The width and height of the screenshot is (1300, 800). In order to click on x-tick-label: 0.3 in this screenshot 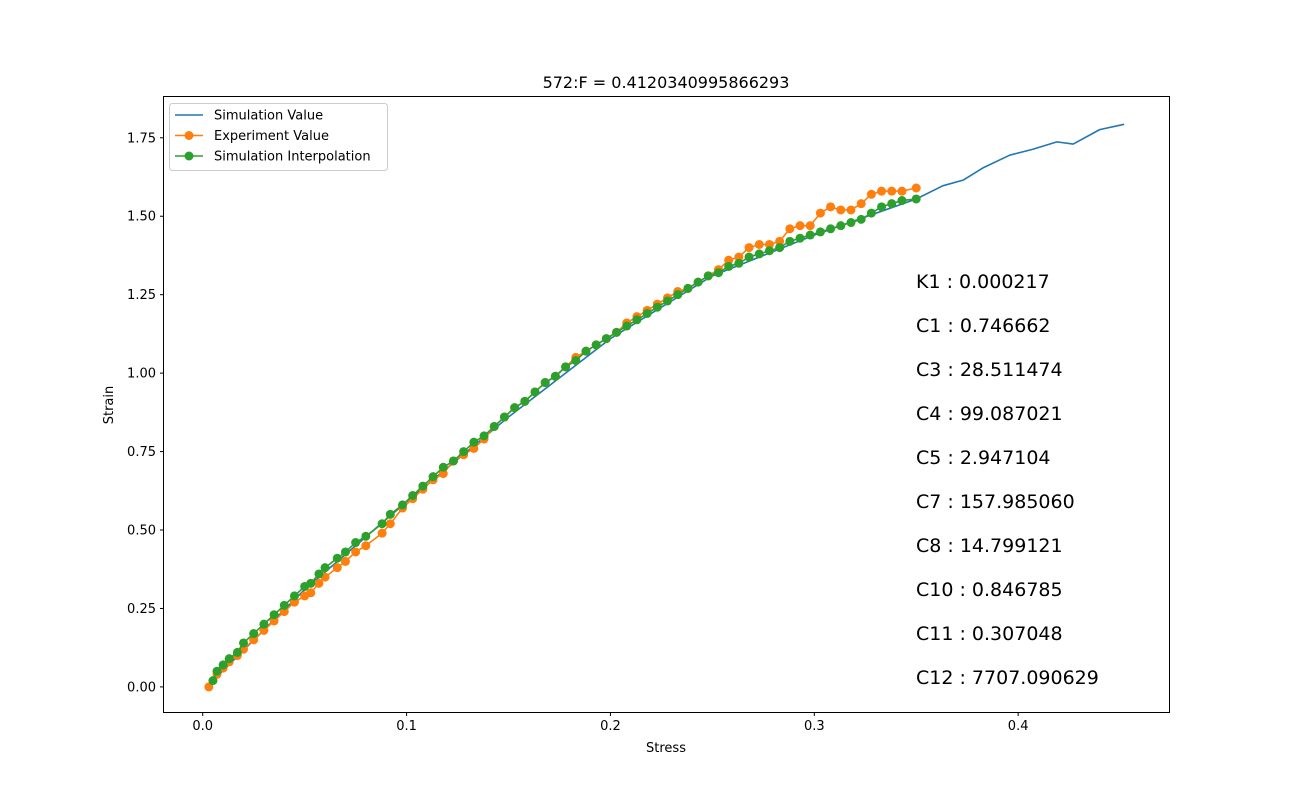, I will do `click(814, 726)`.